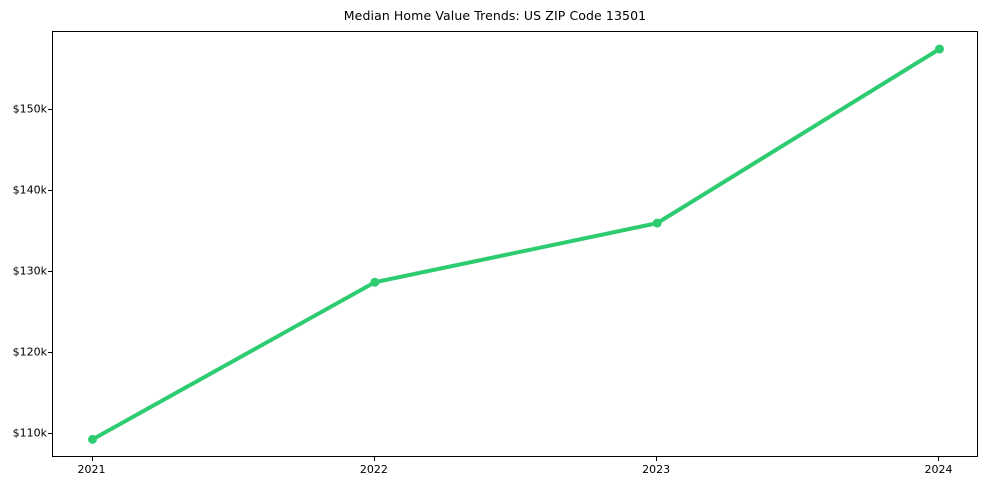 The height and width of the screenshot is (490, 990). I want to click on x-tick-label: 2022, so click(373, 469).